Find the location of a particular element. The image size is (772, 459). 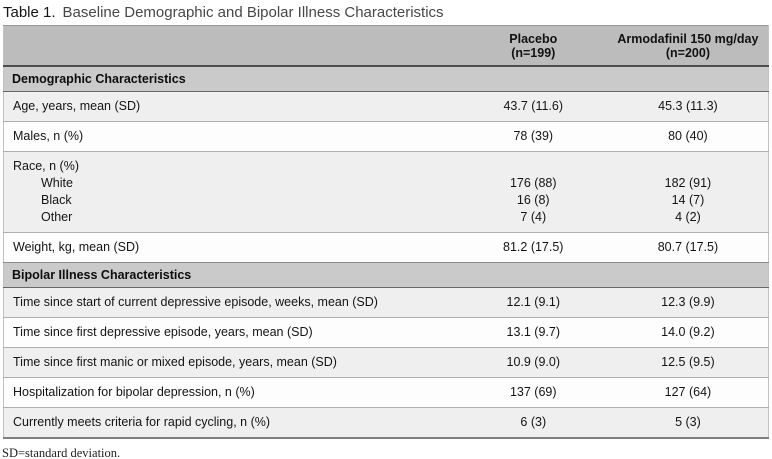

section-title: Demographic Characteristics is located at coordinates (386, 78).